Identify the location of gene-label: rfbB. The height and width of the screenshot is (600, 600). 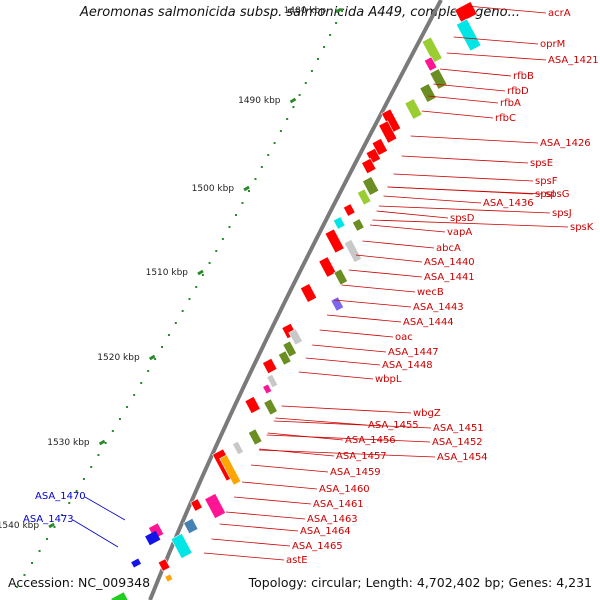
(523, 76).